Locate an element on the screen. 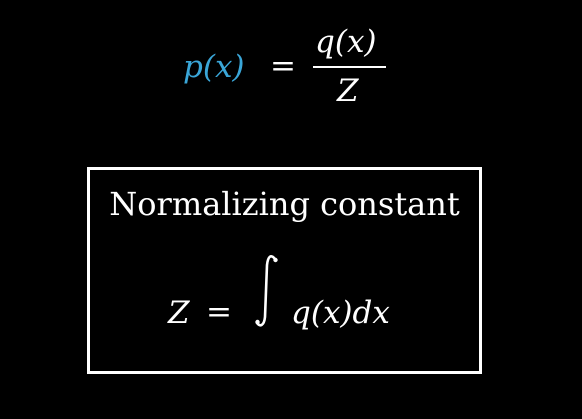  fraction-numerator: q(x) is located at coordinates (346, 42).